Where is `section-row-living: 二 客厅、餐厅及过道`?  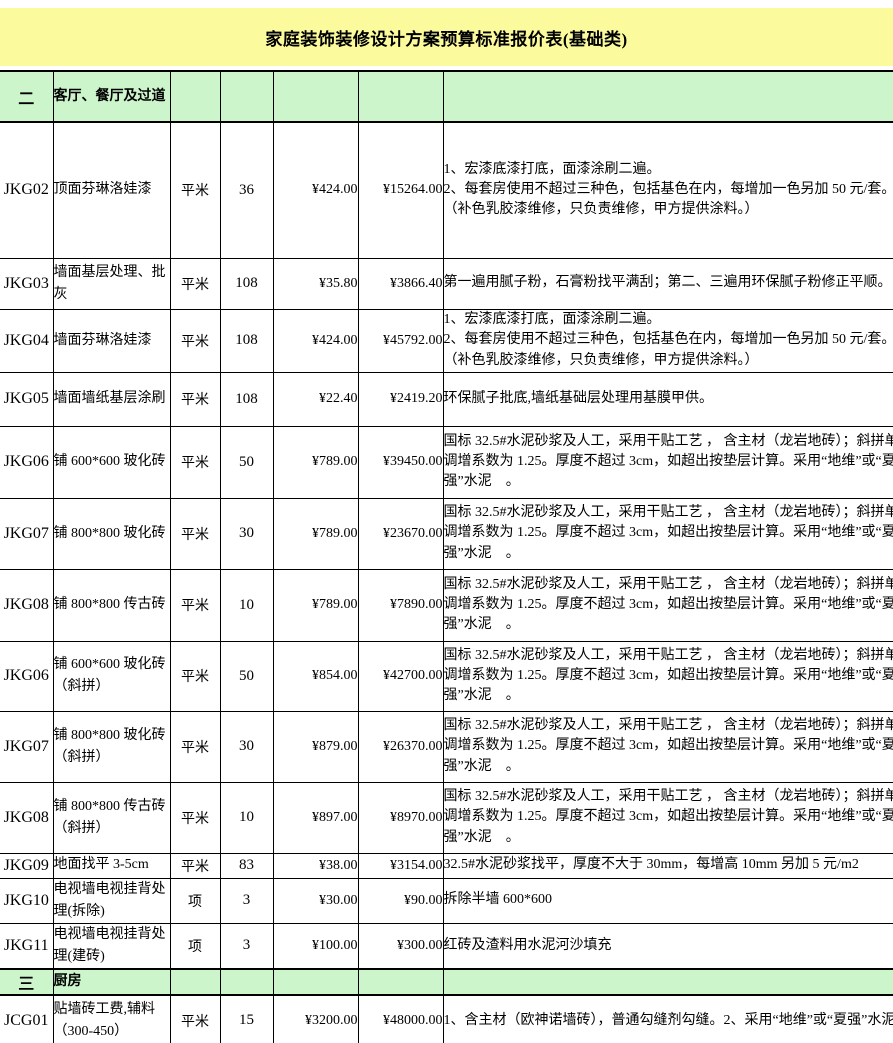 section-row-living: 二 客厅、餐厅及过道 is located at coordinates (446, 96).